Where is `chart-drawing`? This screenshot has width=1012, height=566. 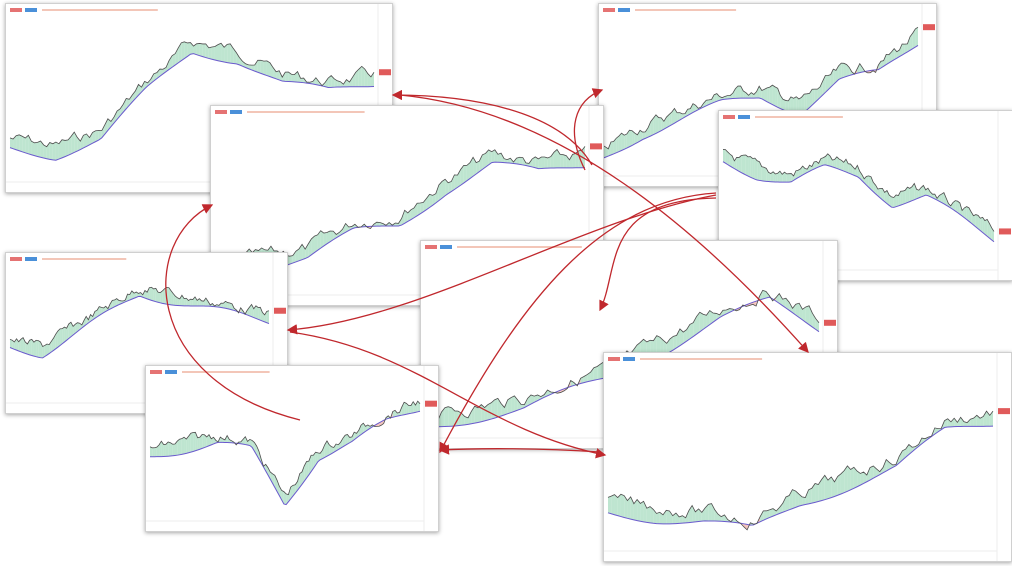 chart-drawing is located at coordinates (291, 448).